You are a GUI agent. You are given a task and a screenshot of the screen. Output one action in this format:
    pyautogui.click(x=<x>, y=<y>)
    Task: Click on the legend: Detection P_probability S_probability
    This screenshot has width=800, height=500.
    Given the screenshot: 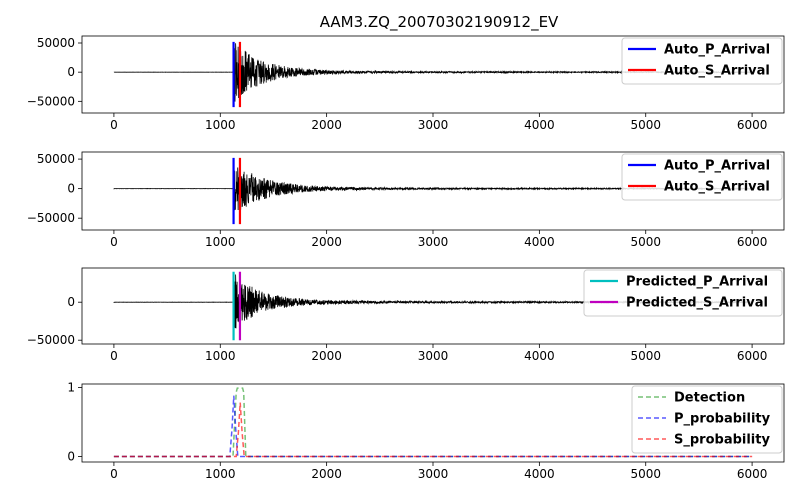 What is the action you would take?
    pyautogui.click(x=707, y=419)
    